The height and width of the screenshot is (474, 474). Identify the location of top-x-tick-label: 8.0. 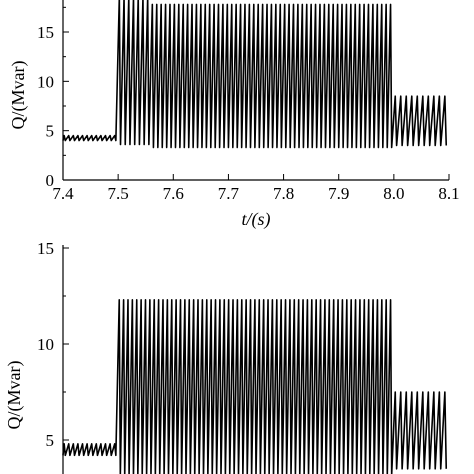
(393, 193).